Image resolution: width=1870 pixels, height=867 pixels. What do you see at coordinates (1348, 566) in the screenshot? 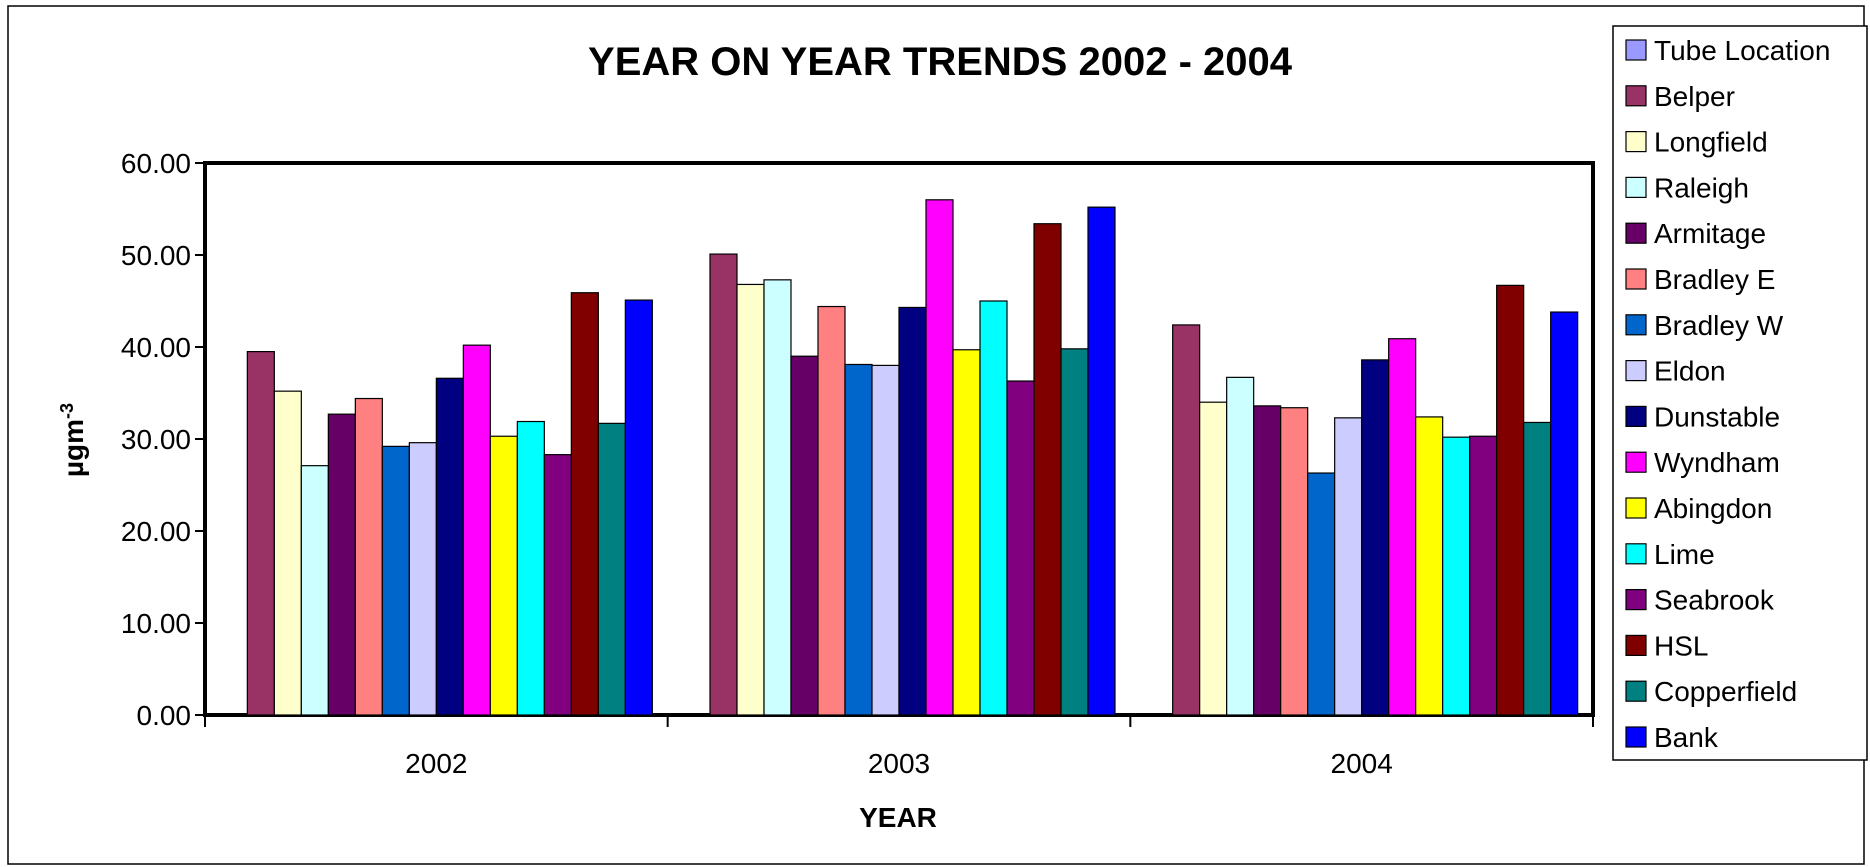
I see `bar-eldon-2004` at bounding box center [1348, 566].